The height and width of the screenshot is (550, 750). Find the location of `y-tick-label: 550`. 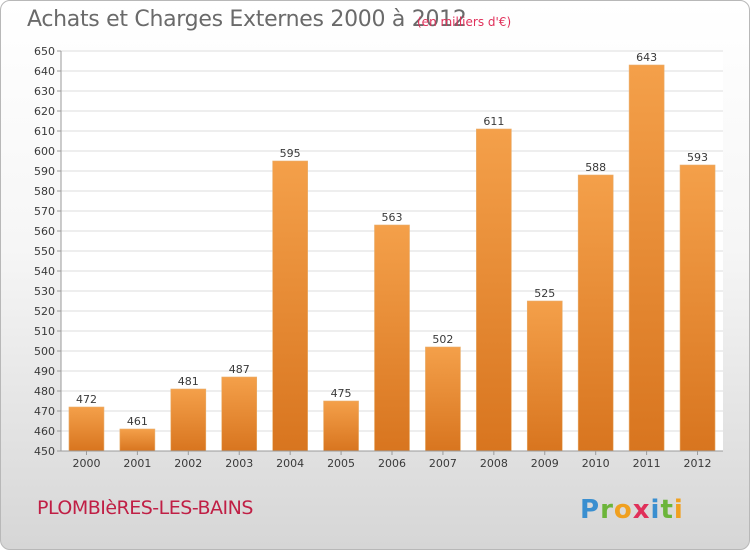

y-tick-label: 550 is located at coordinates (44, 251).